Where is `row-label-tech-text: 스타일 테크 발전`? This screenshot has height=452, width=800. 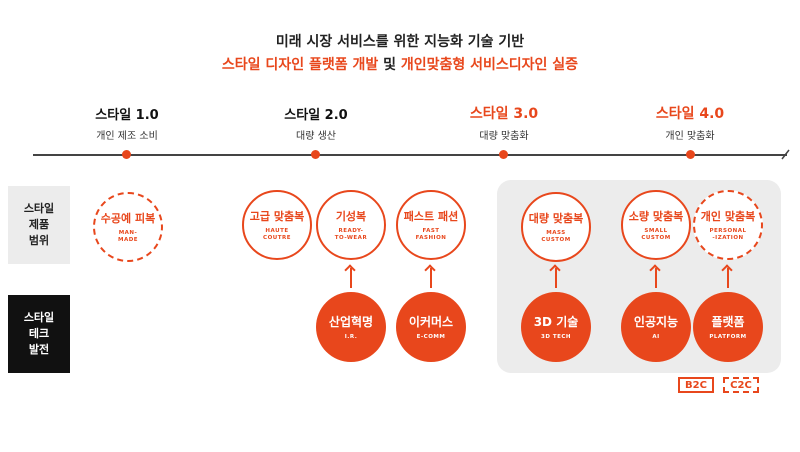
row-label-tech-text: 스타일 테크 발전 is located at coordinates (39, 333).